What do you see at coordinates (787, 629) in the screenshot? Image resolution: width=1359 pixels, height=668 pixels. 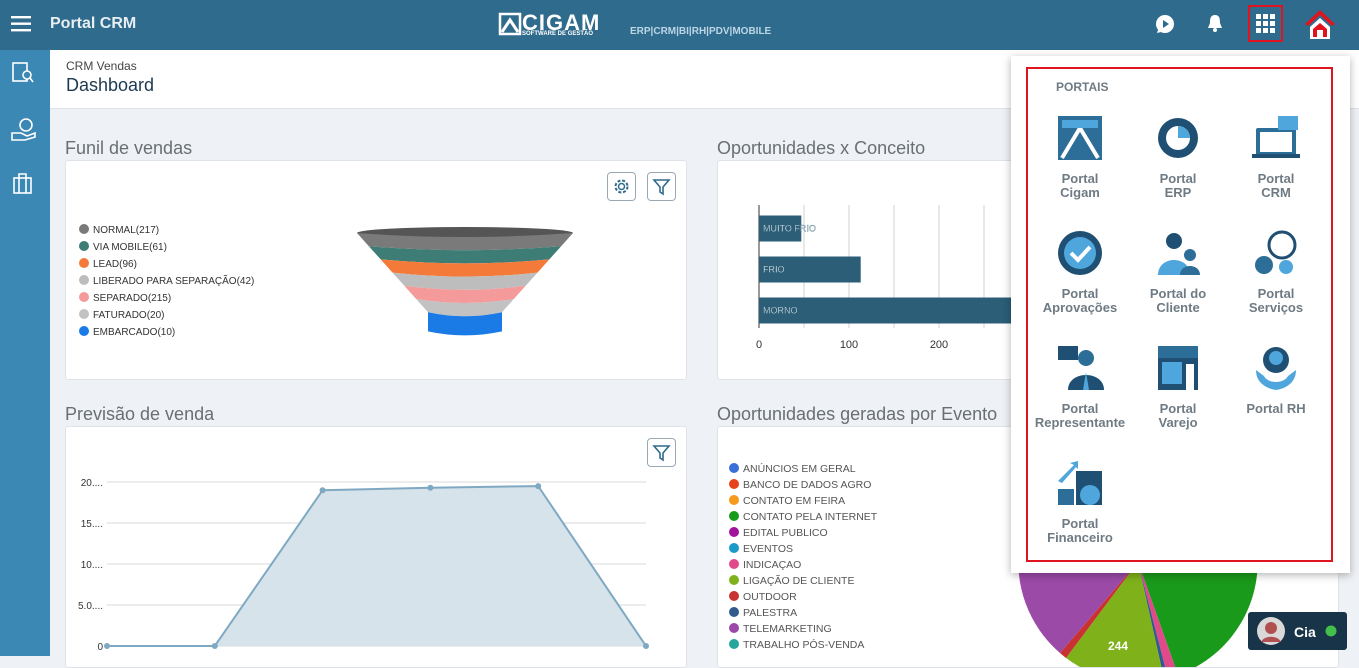 I see `legend-label: TELEMARKETING` at bounding box center [787, 629].